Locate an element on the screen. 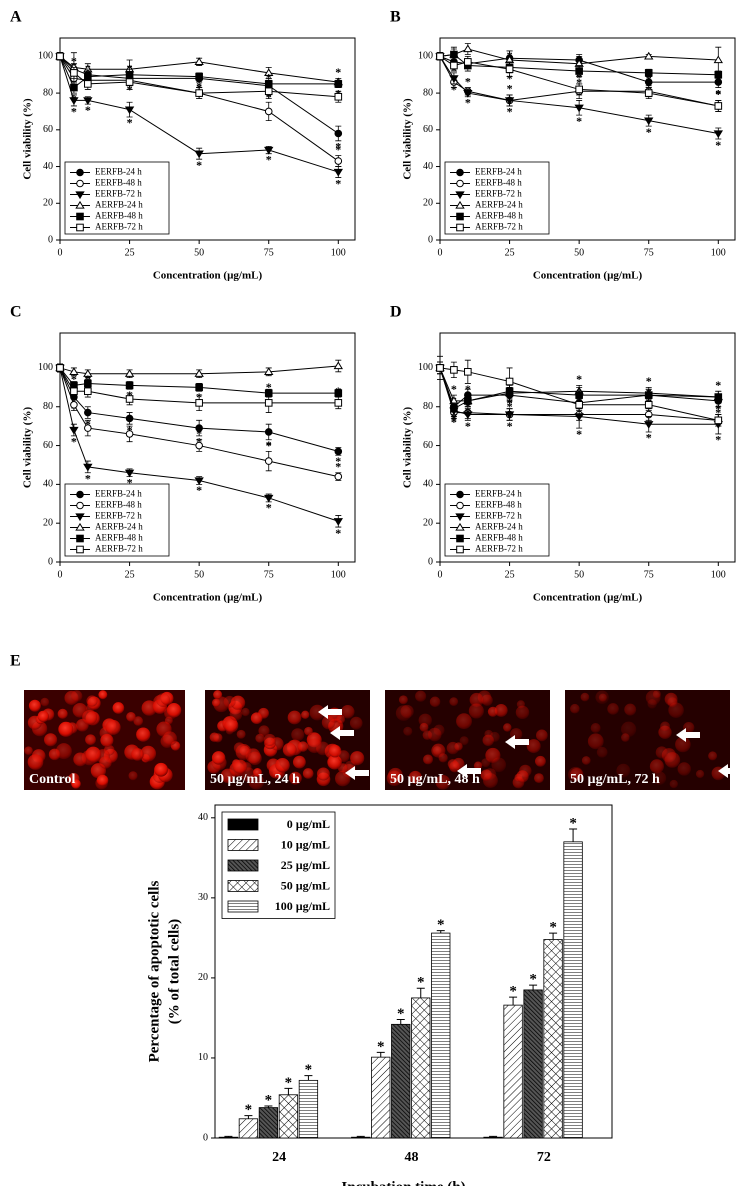 This screenshot has height=1186, width=748. series-line is located at coordinates (199, 109).